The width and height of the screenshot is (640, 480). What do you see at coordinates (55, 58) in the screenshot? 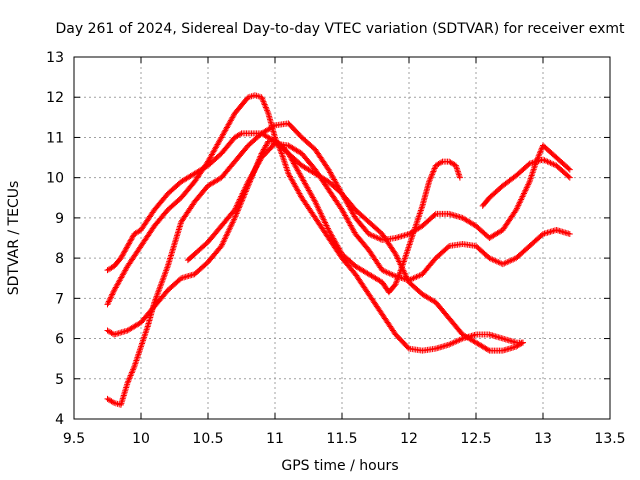
I see `y-tick-label: 13` at bounding box center [55, 58].